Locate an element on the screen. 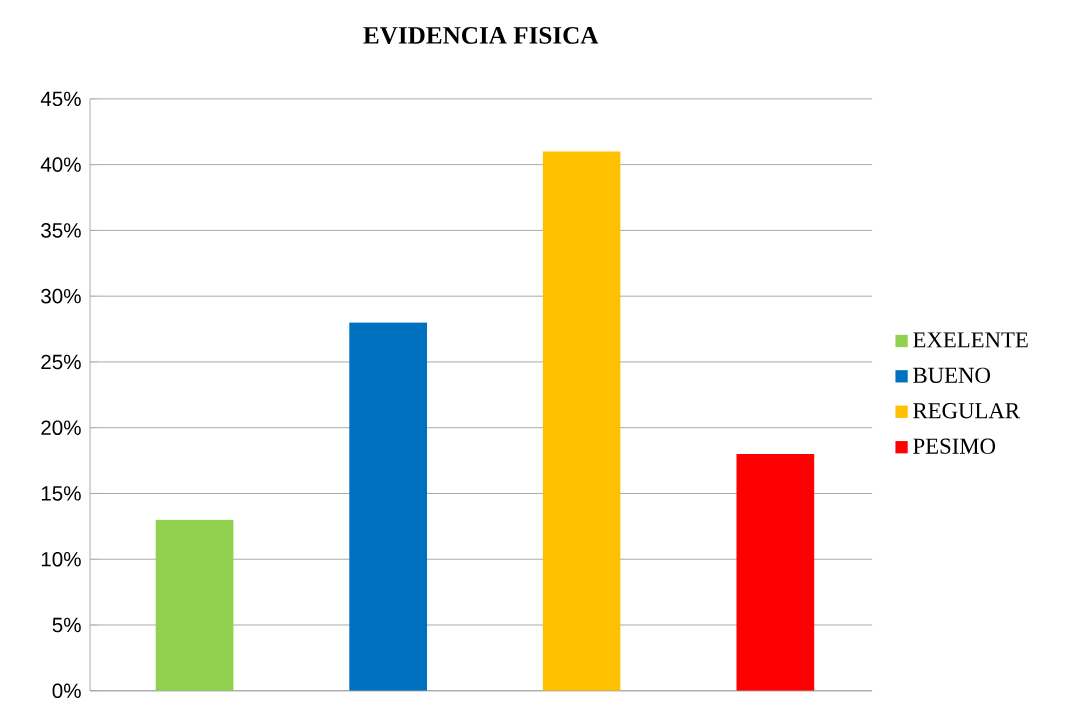 The width and height of the screenshot is (1091, 716). y-tick-label: 10% is located at coordinates (61, 559).